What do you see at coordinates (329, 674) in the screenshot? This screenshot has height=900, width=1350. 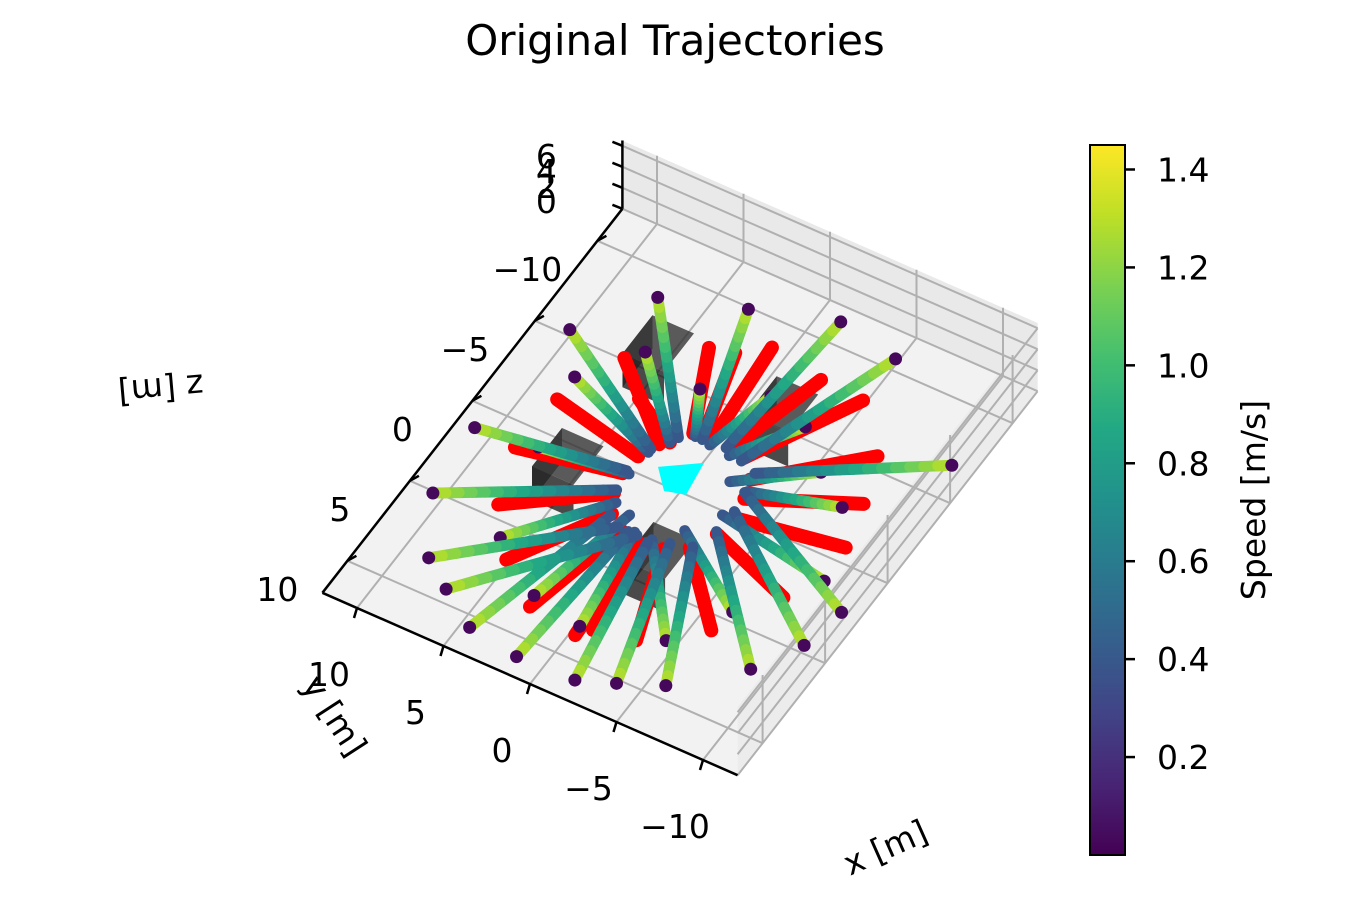 I see `x-tick-label: 10` at bounding box center [329, 674].